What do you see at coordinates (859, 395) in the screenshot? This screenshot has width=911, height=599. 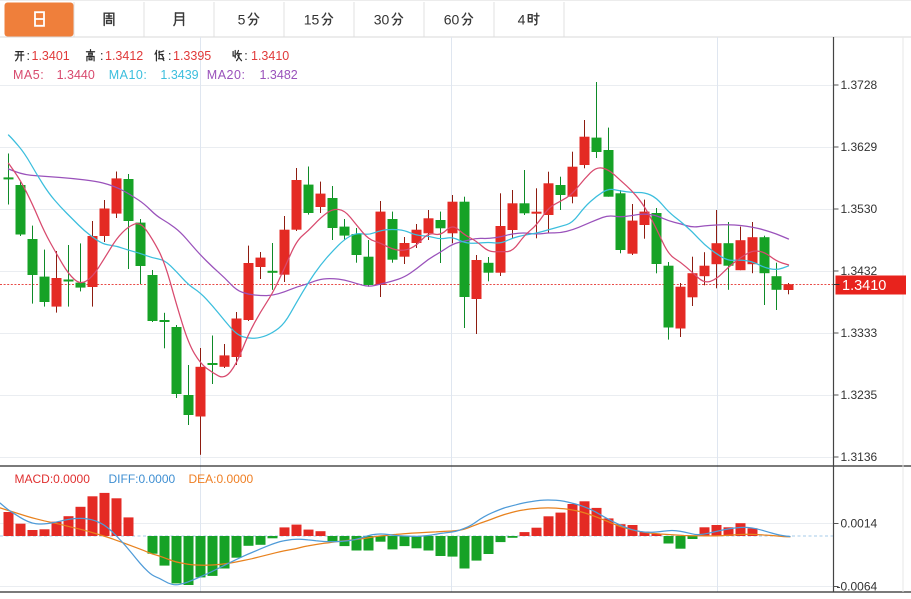 I see `svg-text: 1.3235` at bounding box center [859, 395].